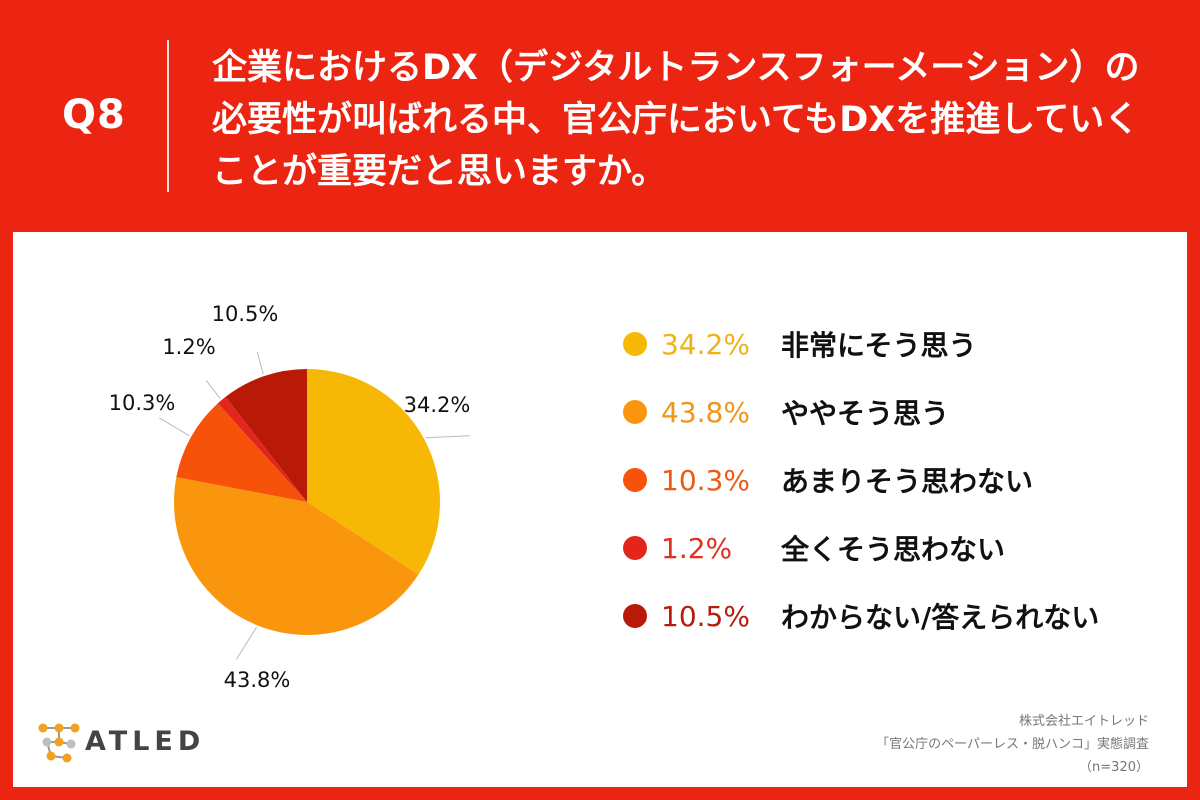 The height and width of the screenshot is (800, 1200). Describe the element at coordinates (94, 115) in the screenshot. I see `question-number: Q8` at that location.